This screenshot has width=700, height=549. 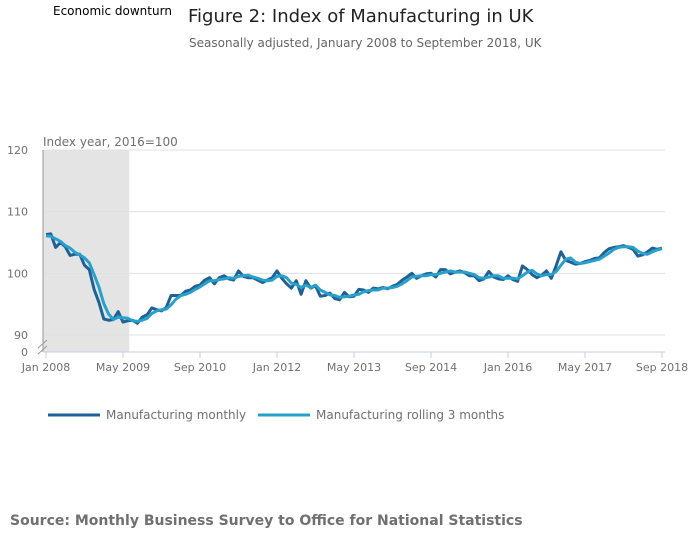 What do you see at coordinates (24, 352) in the screenshot?
I see `y-tick-label: 0` at bounding box center [24, 352].